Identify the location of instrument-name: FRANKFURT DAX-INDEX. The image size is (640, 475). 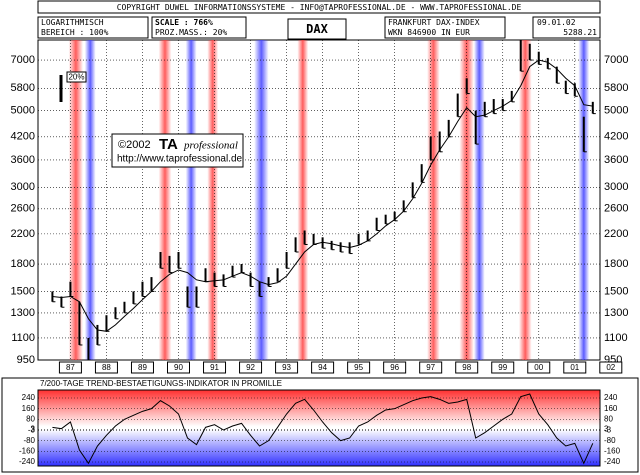
(434, 22).